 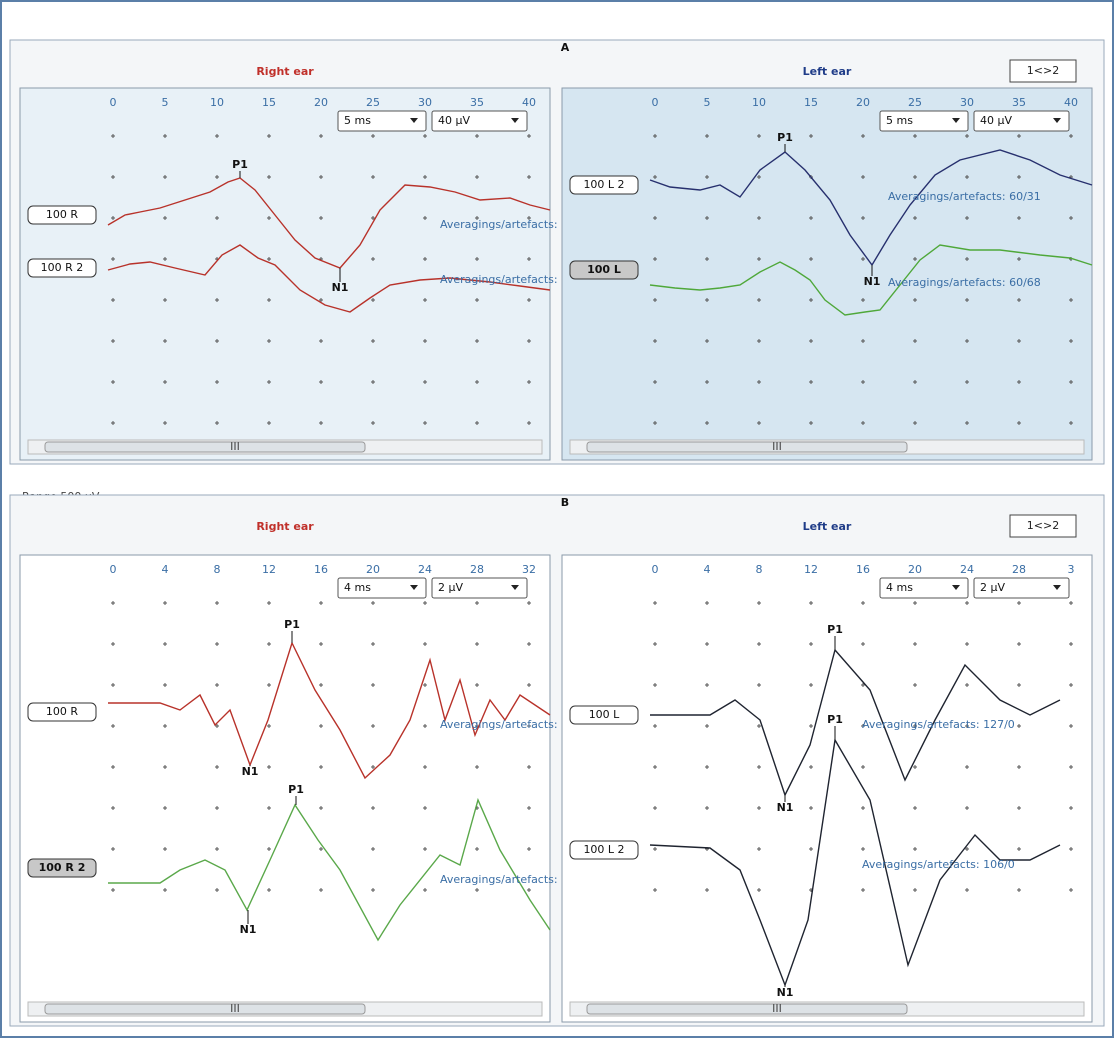 What do you see at coordinates (373, 102) in the screenshot?
I see `time-tick-label: 25` at bounding box center [373, 102].